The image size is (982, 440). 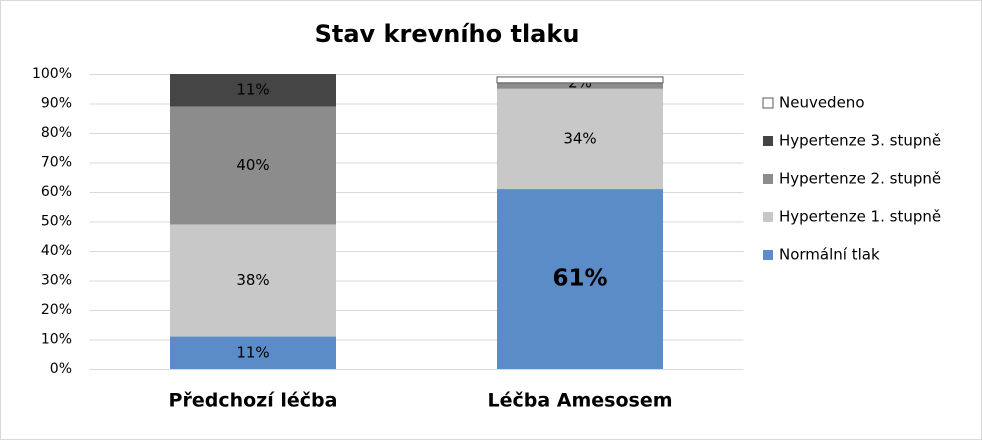 I want to click on y-tick-label: 30%, so click(x=56, y=281).